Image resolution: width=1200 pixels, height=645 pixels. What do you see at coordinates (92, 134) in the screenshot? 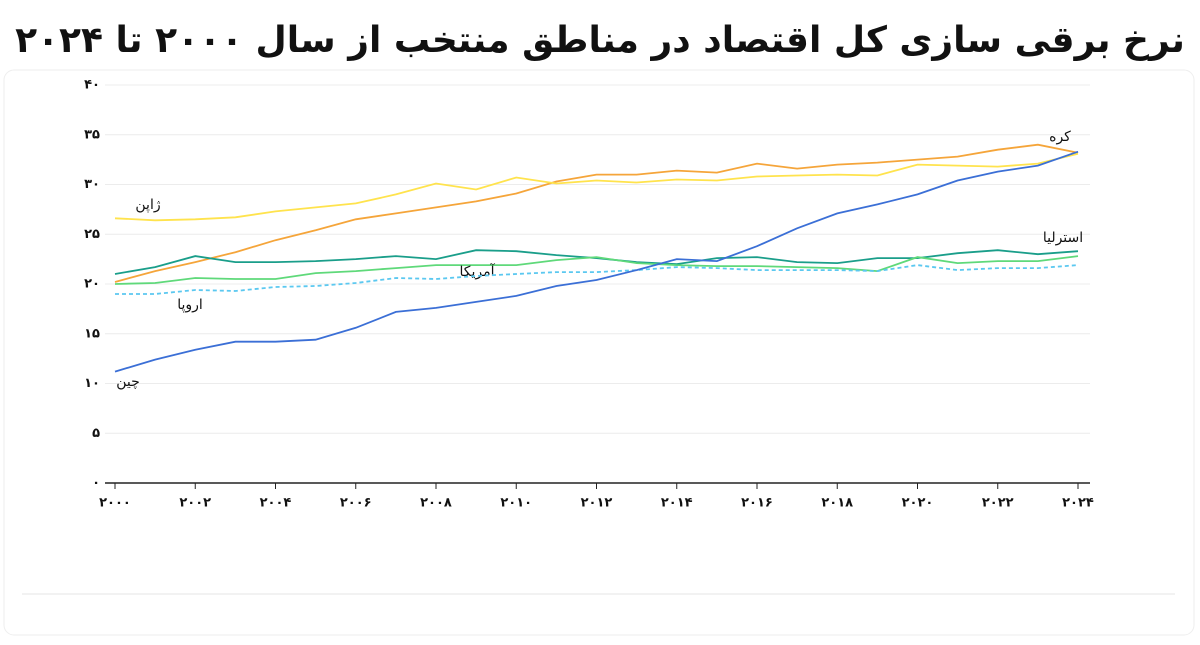
I see `y-tick-label: ۳۵` at bounding box center [92, 134].